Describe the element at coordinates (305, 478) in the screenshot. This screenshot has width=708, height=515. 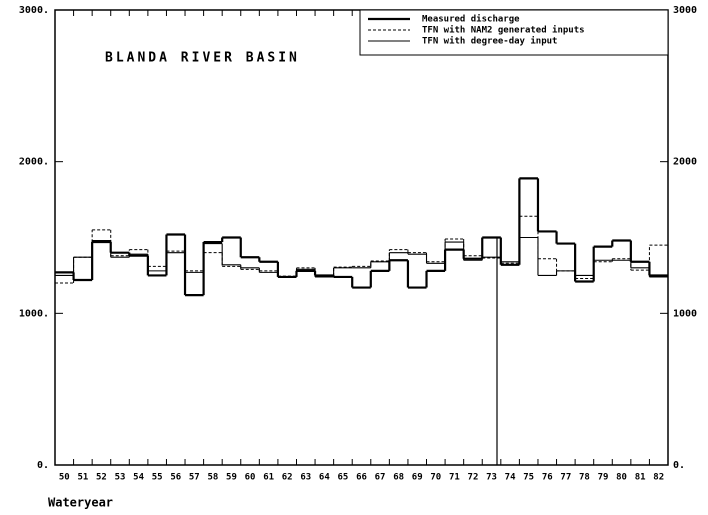
I see `x-tick-label: 63` at that location.